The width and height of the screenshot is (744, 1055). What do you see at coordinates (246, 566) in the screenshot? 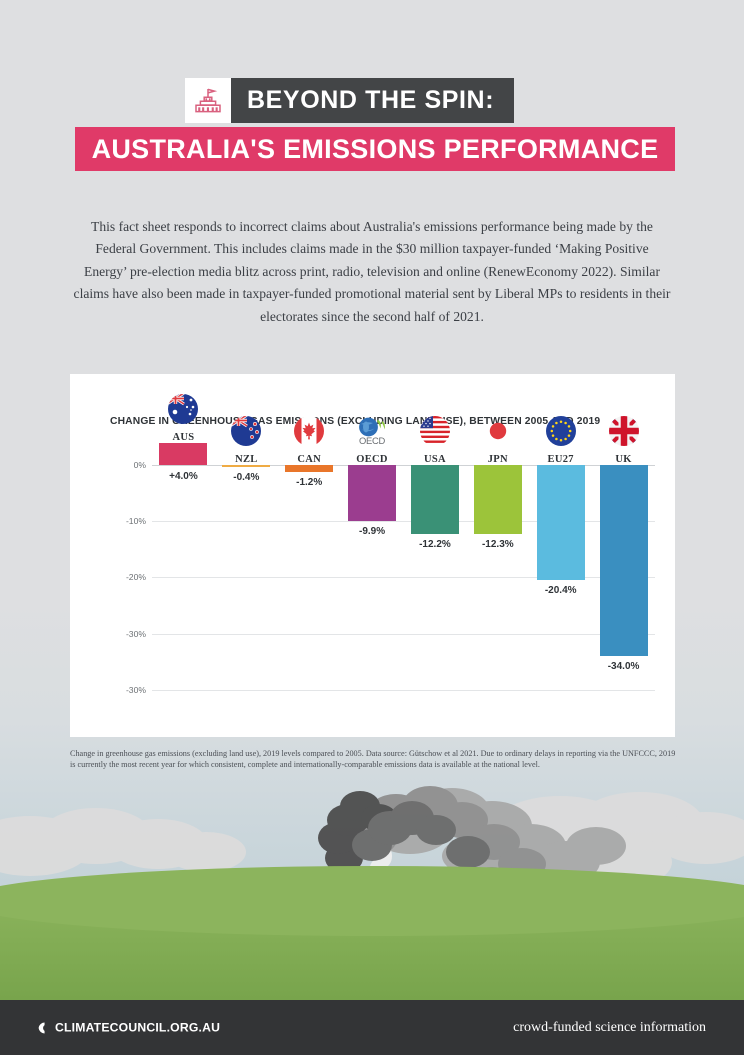
I see `chart-category-column: NZL -0.4%` at bounding box center [246, 566].